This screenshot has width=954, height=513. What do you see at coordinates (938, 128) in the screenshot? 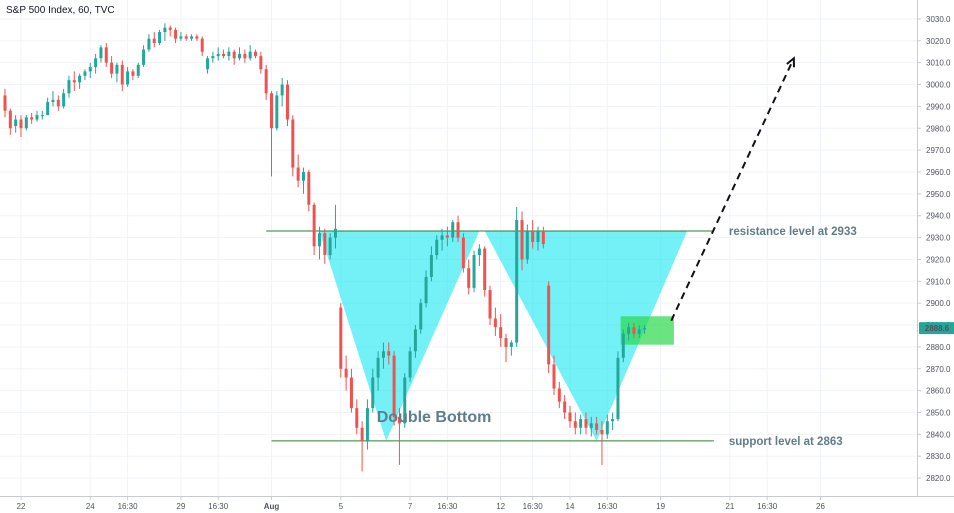
I see `y-tick-label: 2980.0` at bounding box center [938, 128].